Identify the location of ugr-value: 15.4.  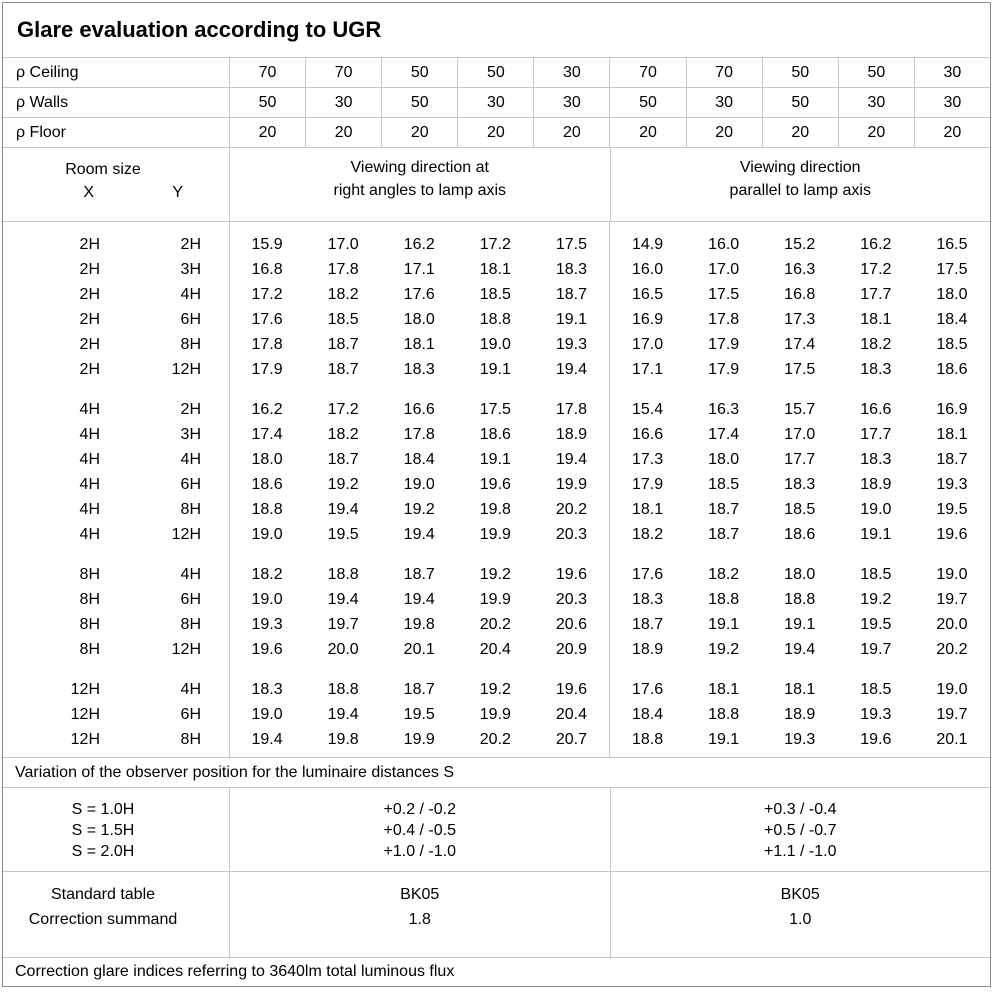
(647, 409).